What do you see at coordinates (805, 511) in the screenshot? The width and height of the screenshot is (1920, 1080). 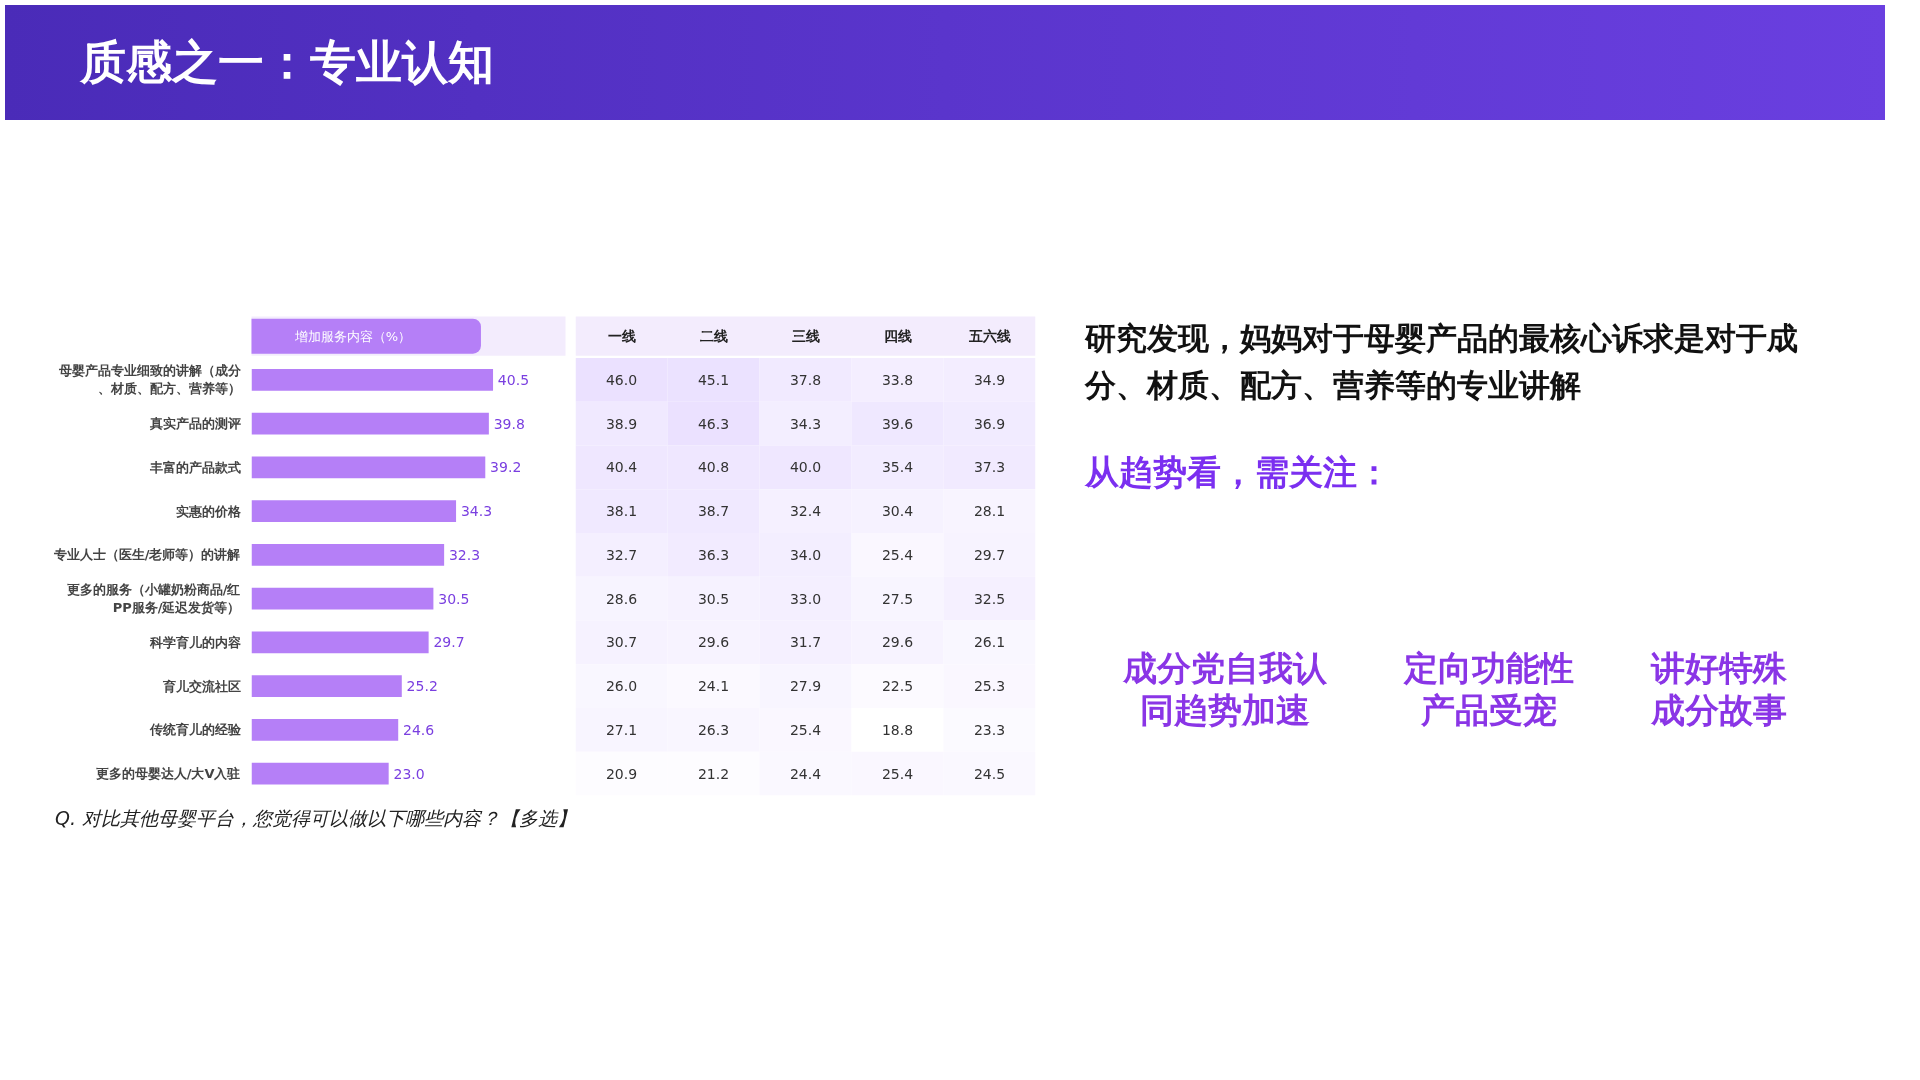 I see `data-label: 32.4` at bounding box center [805, 511].